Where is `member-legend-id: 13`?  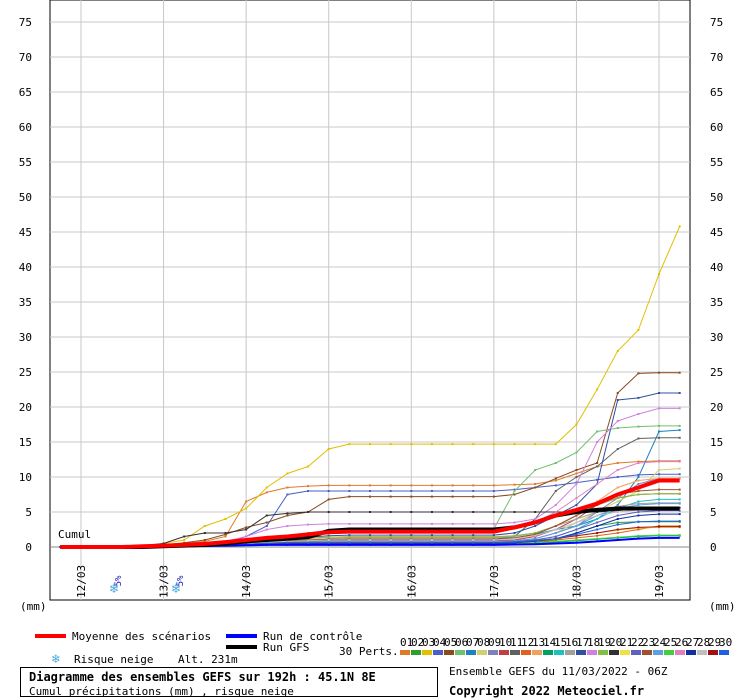 member-legend-id: 13 is located at coordinates (538, 642).